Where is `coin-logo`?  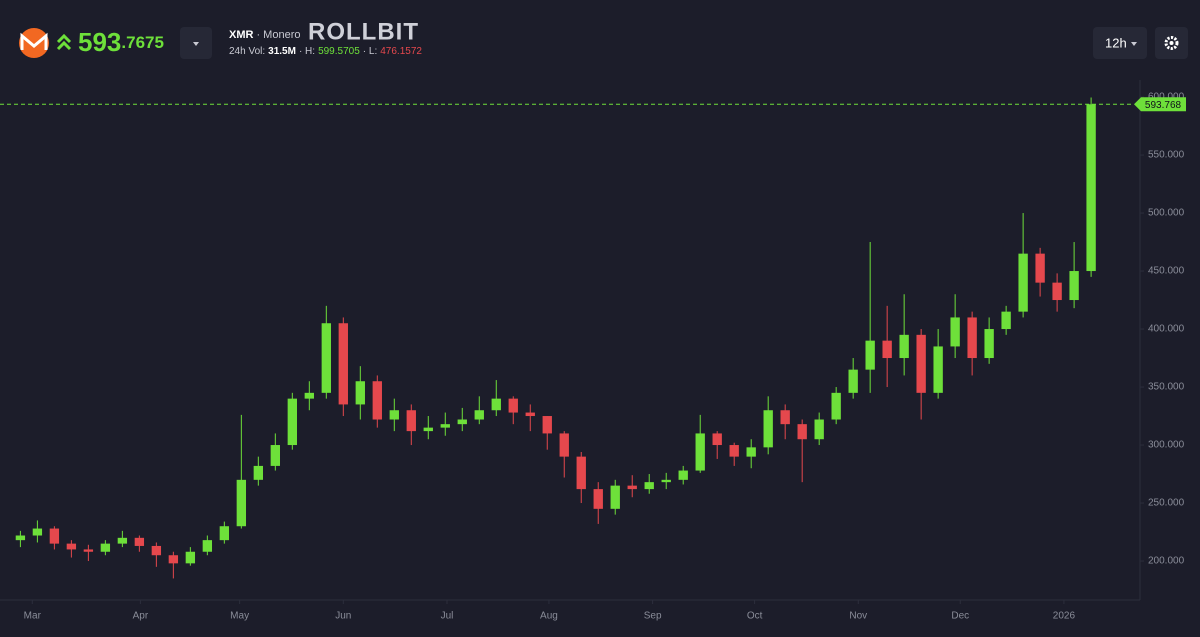 coin-logo is located at coordinates (34, 43).